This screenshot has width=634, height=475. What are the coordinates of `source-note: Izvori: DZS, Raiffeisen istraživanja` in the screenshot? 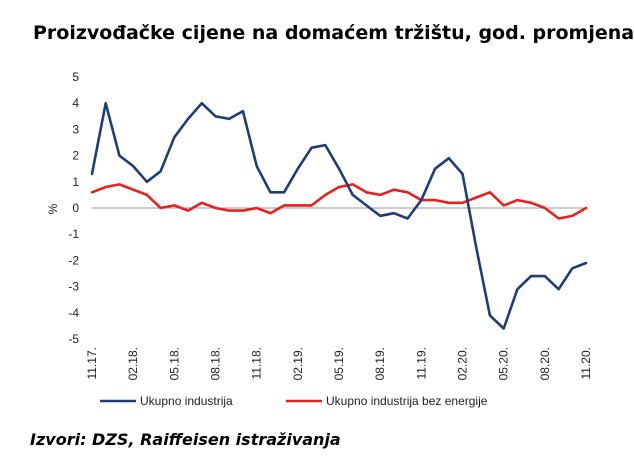 It's located at (185, 439).